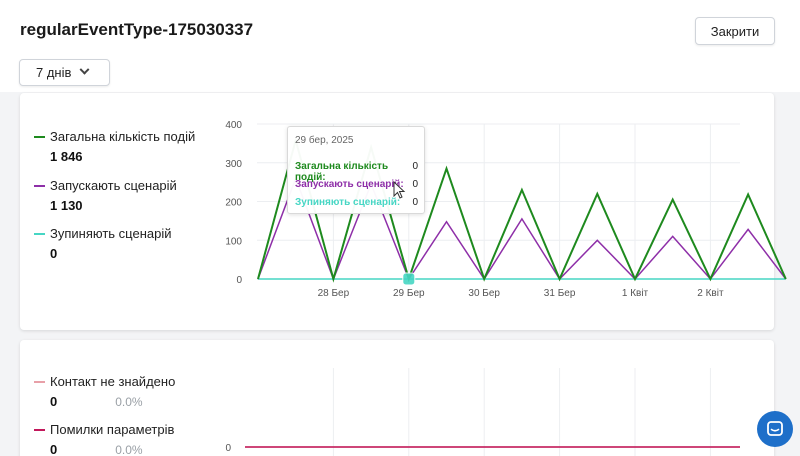 The image size is (800, 456). Describe the element at coordinates (399, 190) in the screenshot. I see `cursor-icon` at that location.